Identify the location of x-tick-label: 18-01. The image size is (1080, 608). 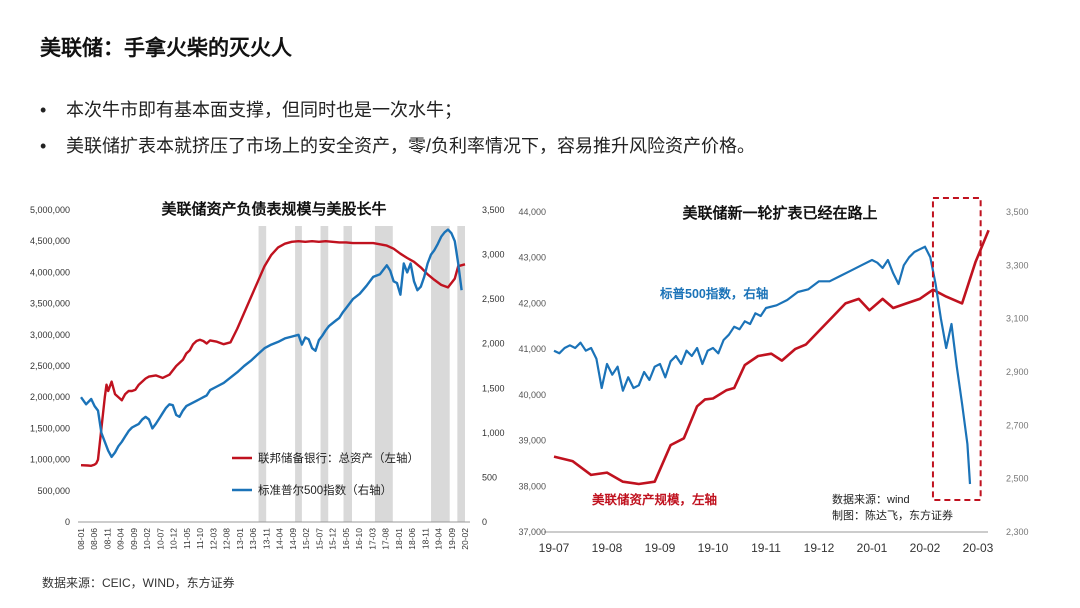
(399, 539).